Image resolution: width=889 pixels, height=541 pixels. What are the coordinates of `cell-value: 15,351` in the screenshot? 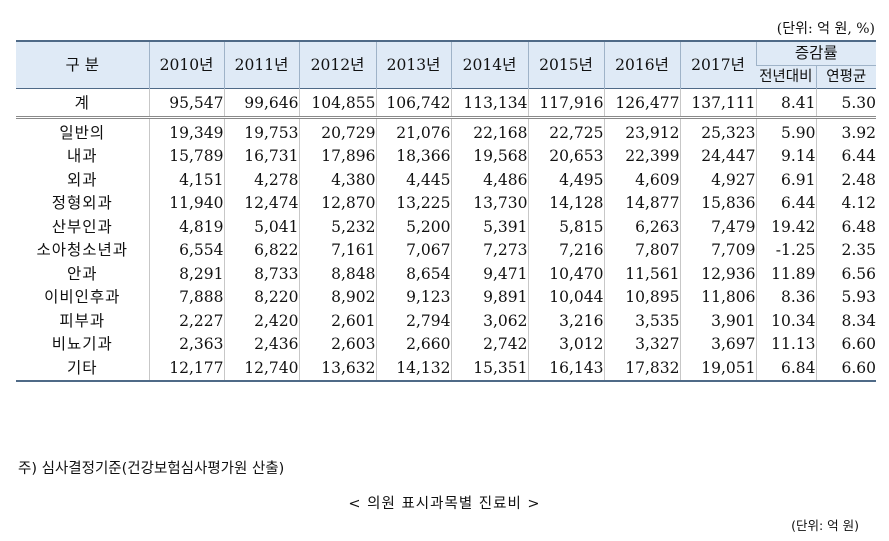 It's located at (489, 369).